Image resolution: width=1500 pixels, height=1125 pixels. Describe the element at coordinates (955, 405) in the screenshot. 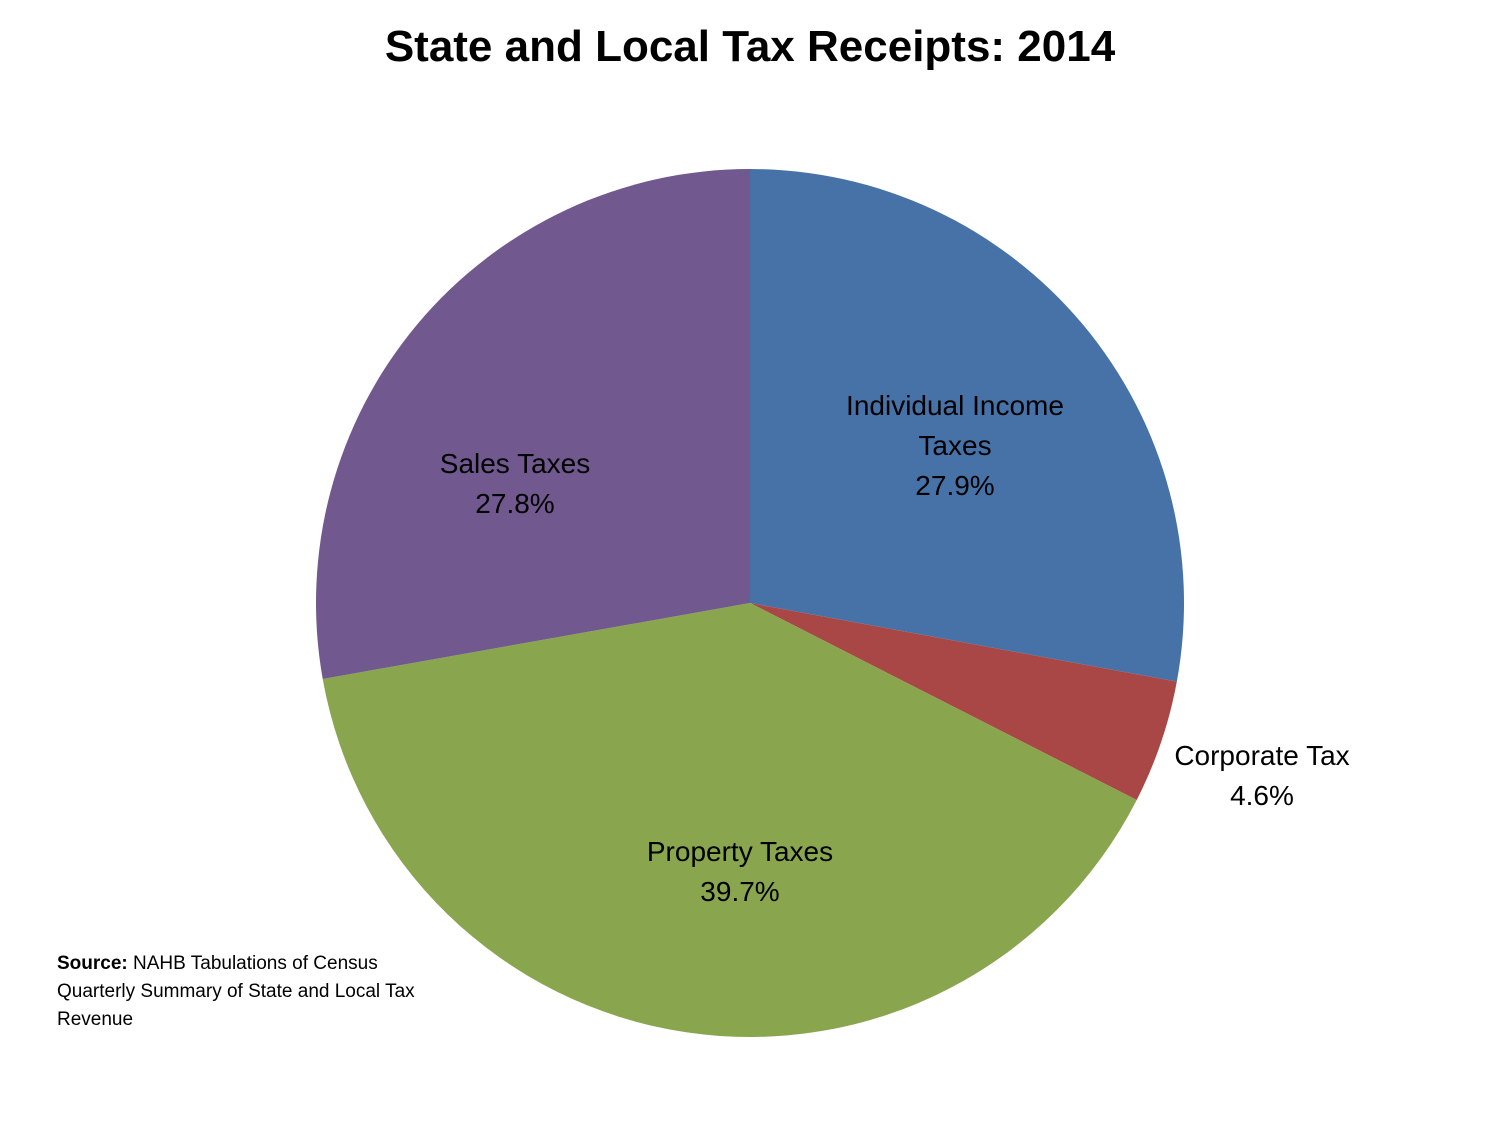

I see `slice-name-label: Individual Income` at that location.